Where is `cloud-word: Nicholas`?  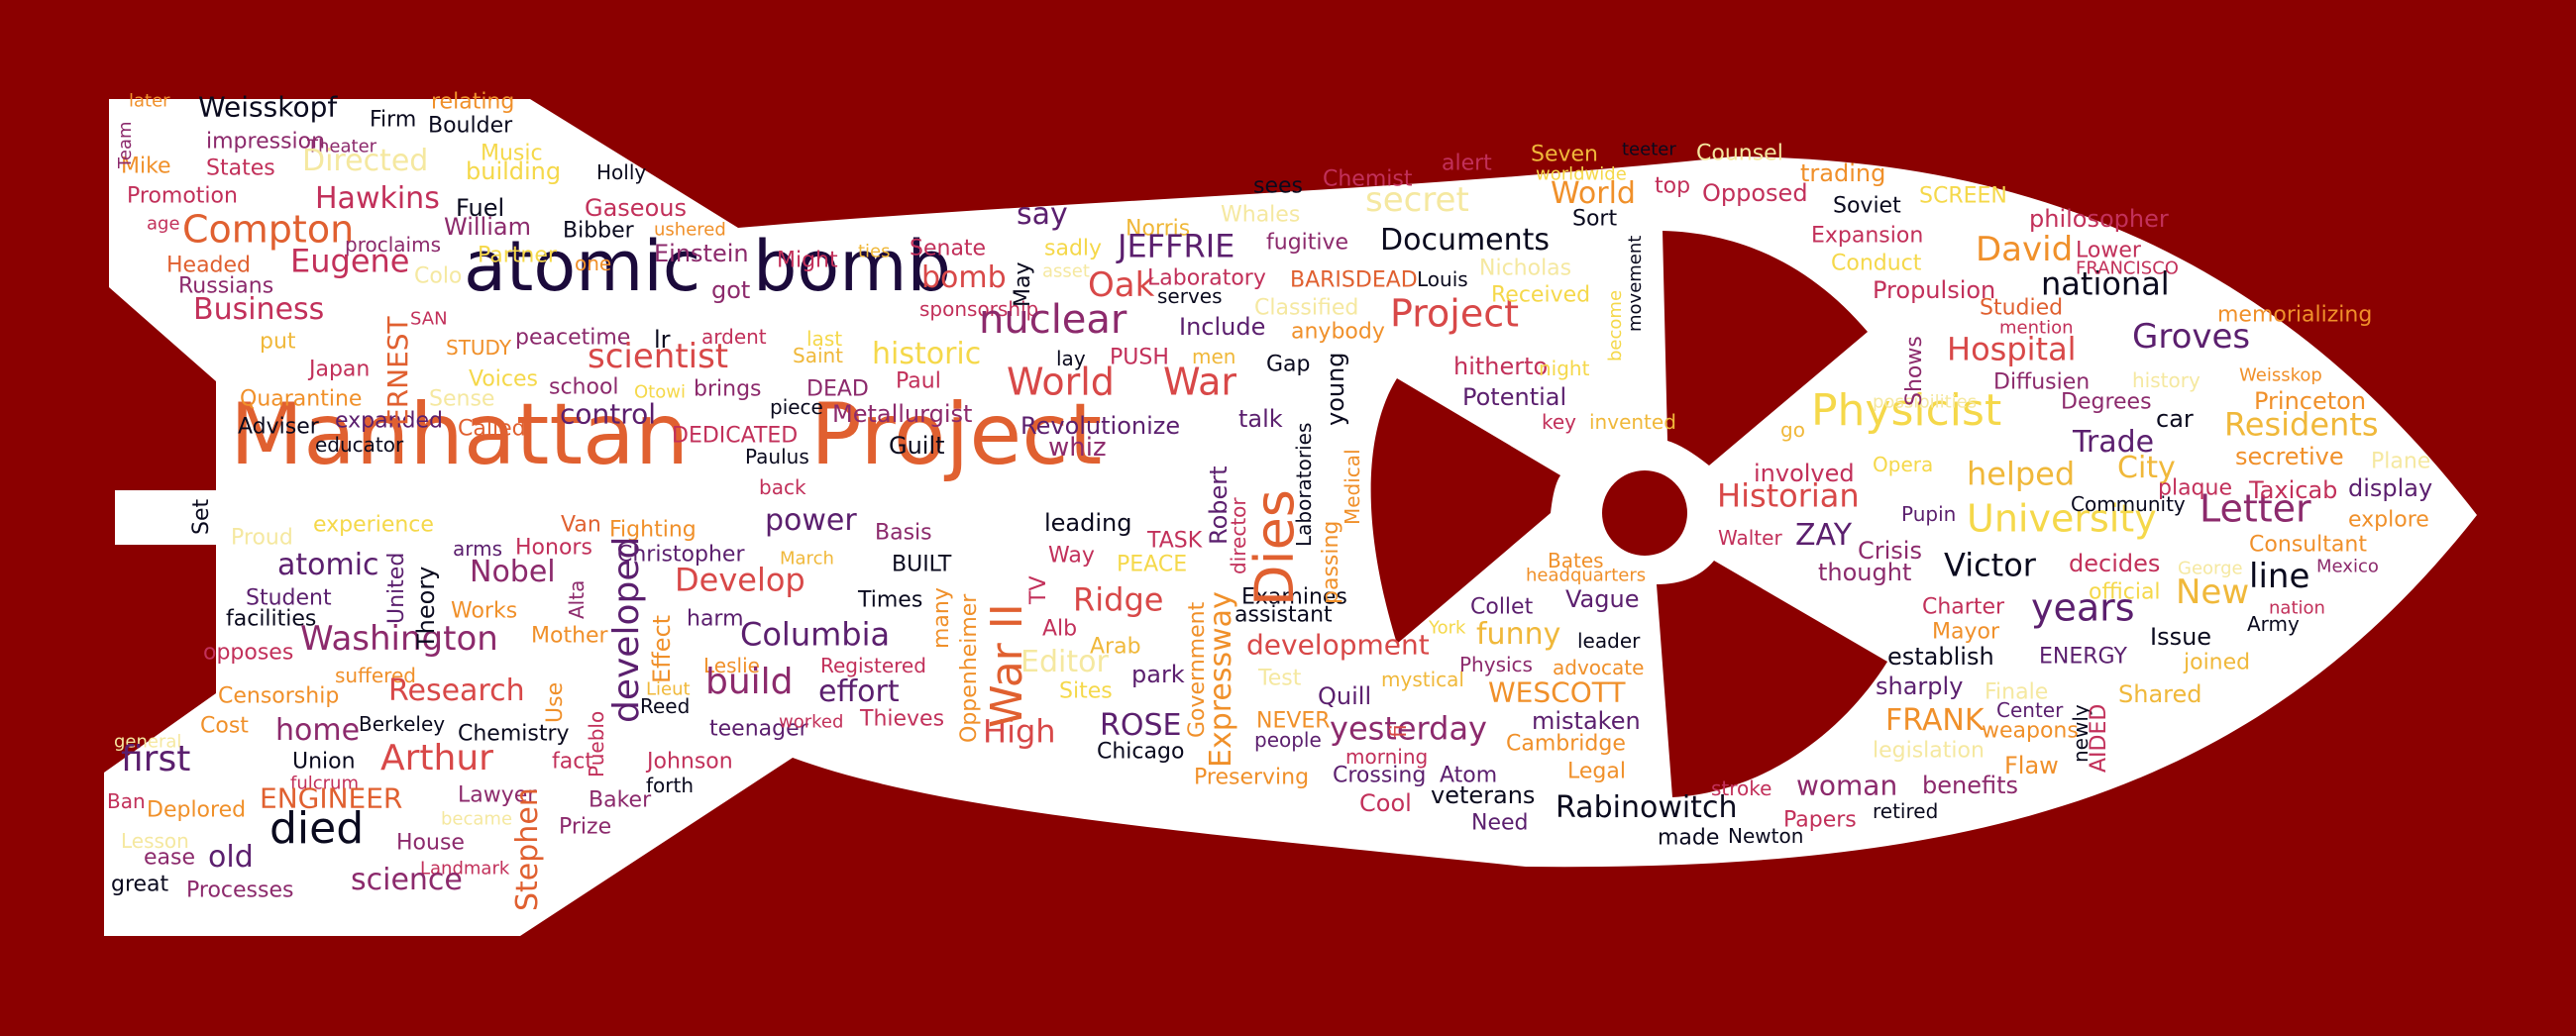 cloud-word: Nicholas is located at coordinates (1525, 268).